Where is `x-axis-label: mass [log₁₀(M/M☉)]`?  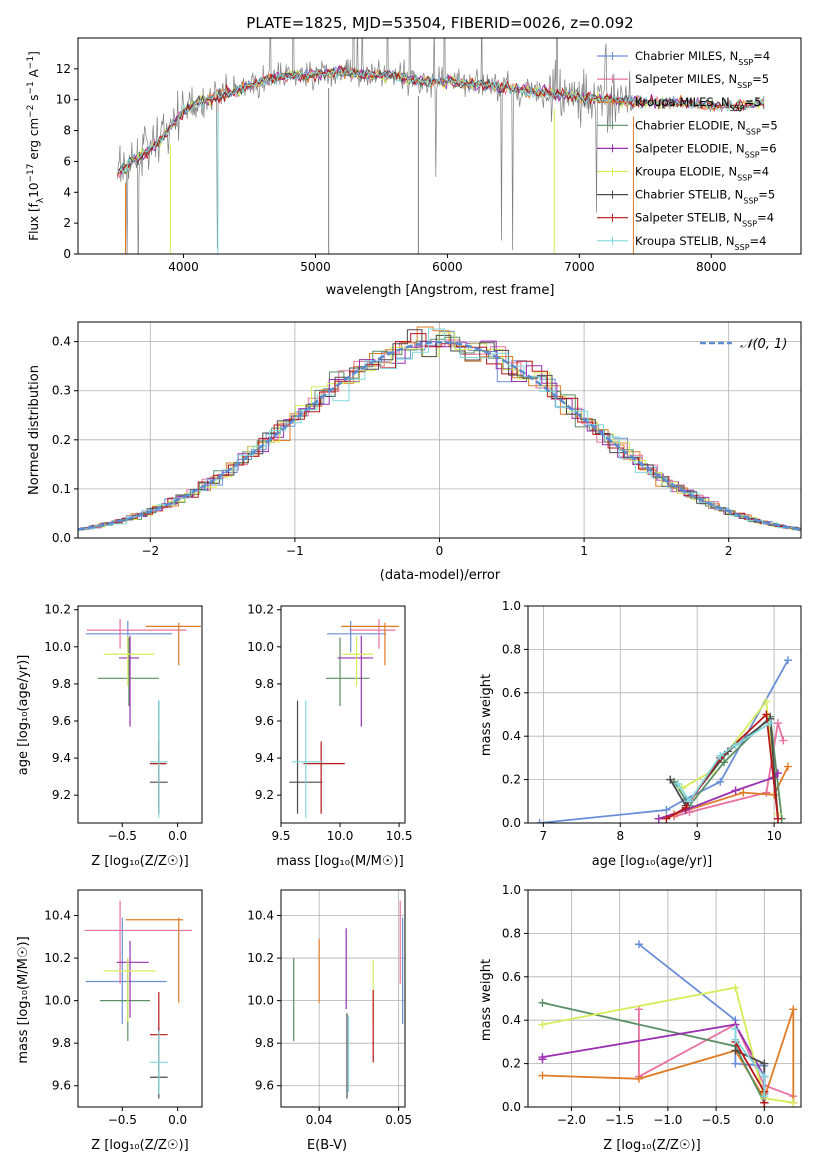
x-axis-label: mass [log₁₀(M/M☉)] is located at coordinates (339, 861).